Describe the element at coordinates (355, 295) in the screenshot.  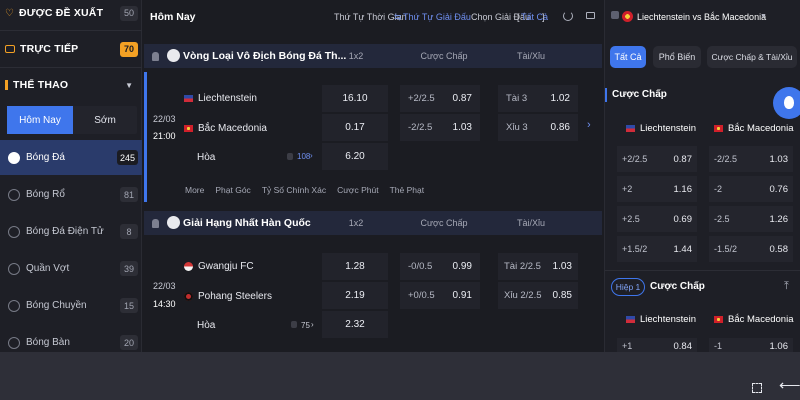
I see `odds-1x2-away: 2.19` at that location.